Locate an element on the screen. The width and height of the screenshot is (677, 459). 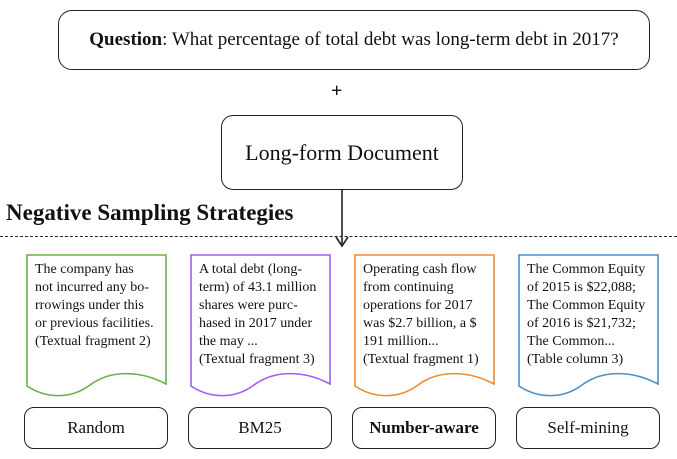
arrow-head is located at coordinates (342, 242).